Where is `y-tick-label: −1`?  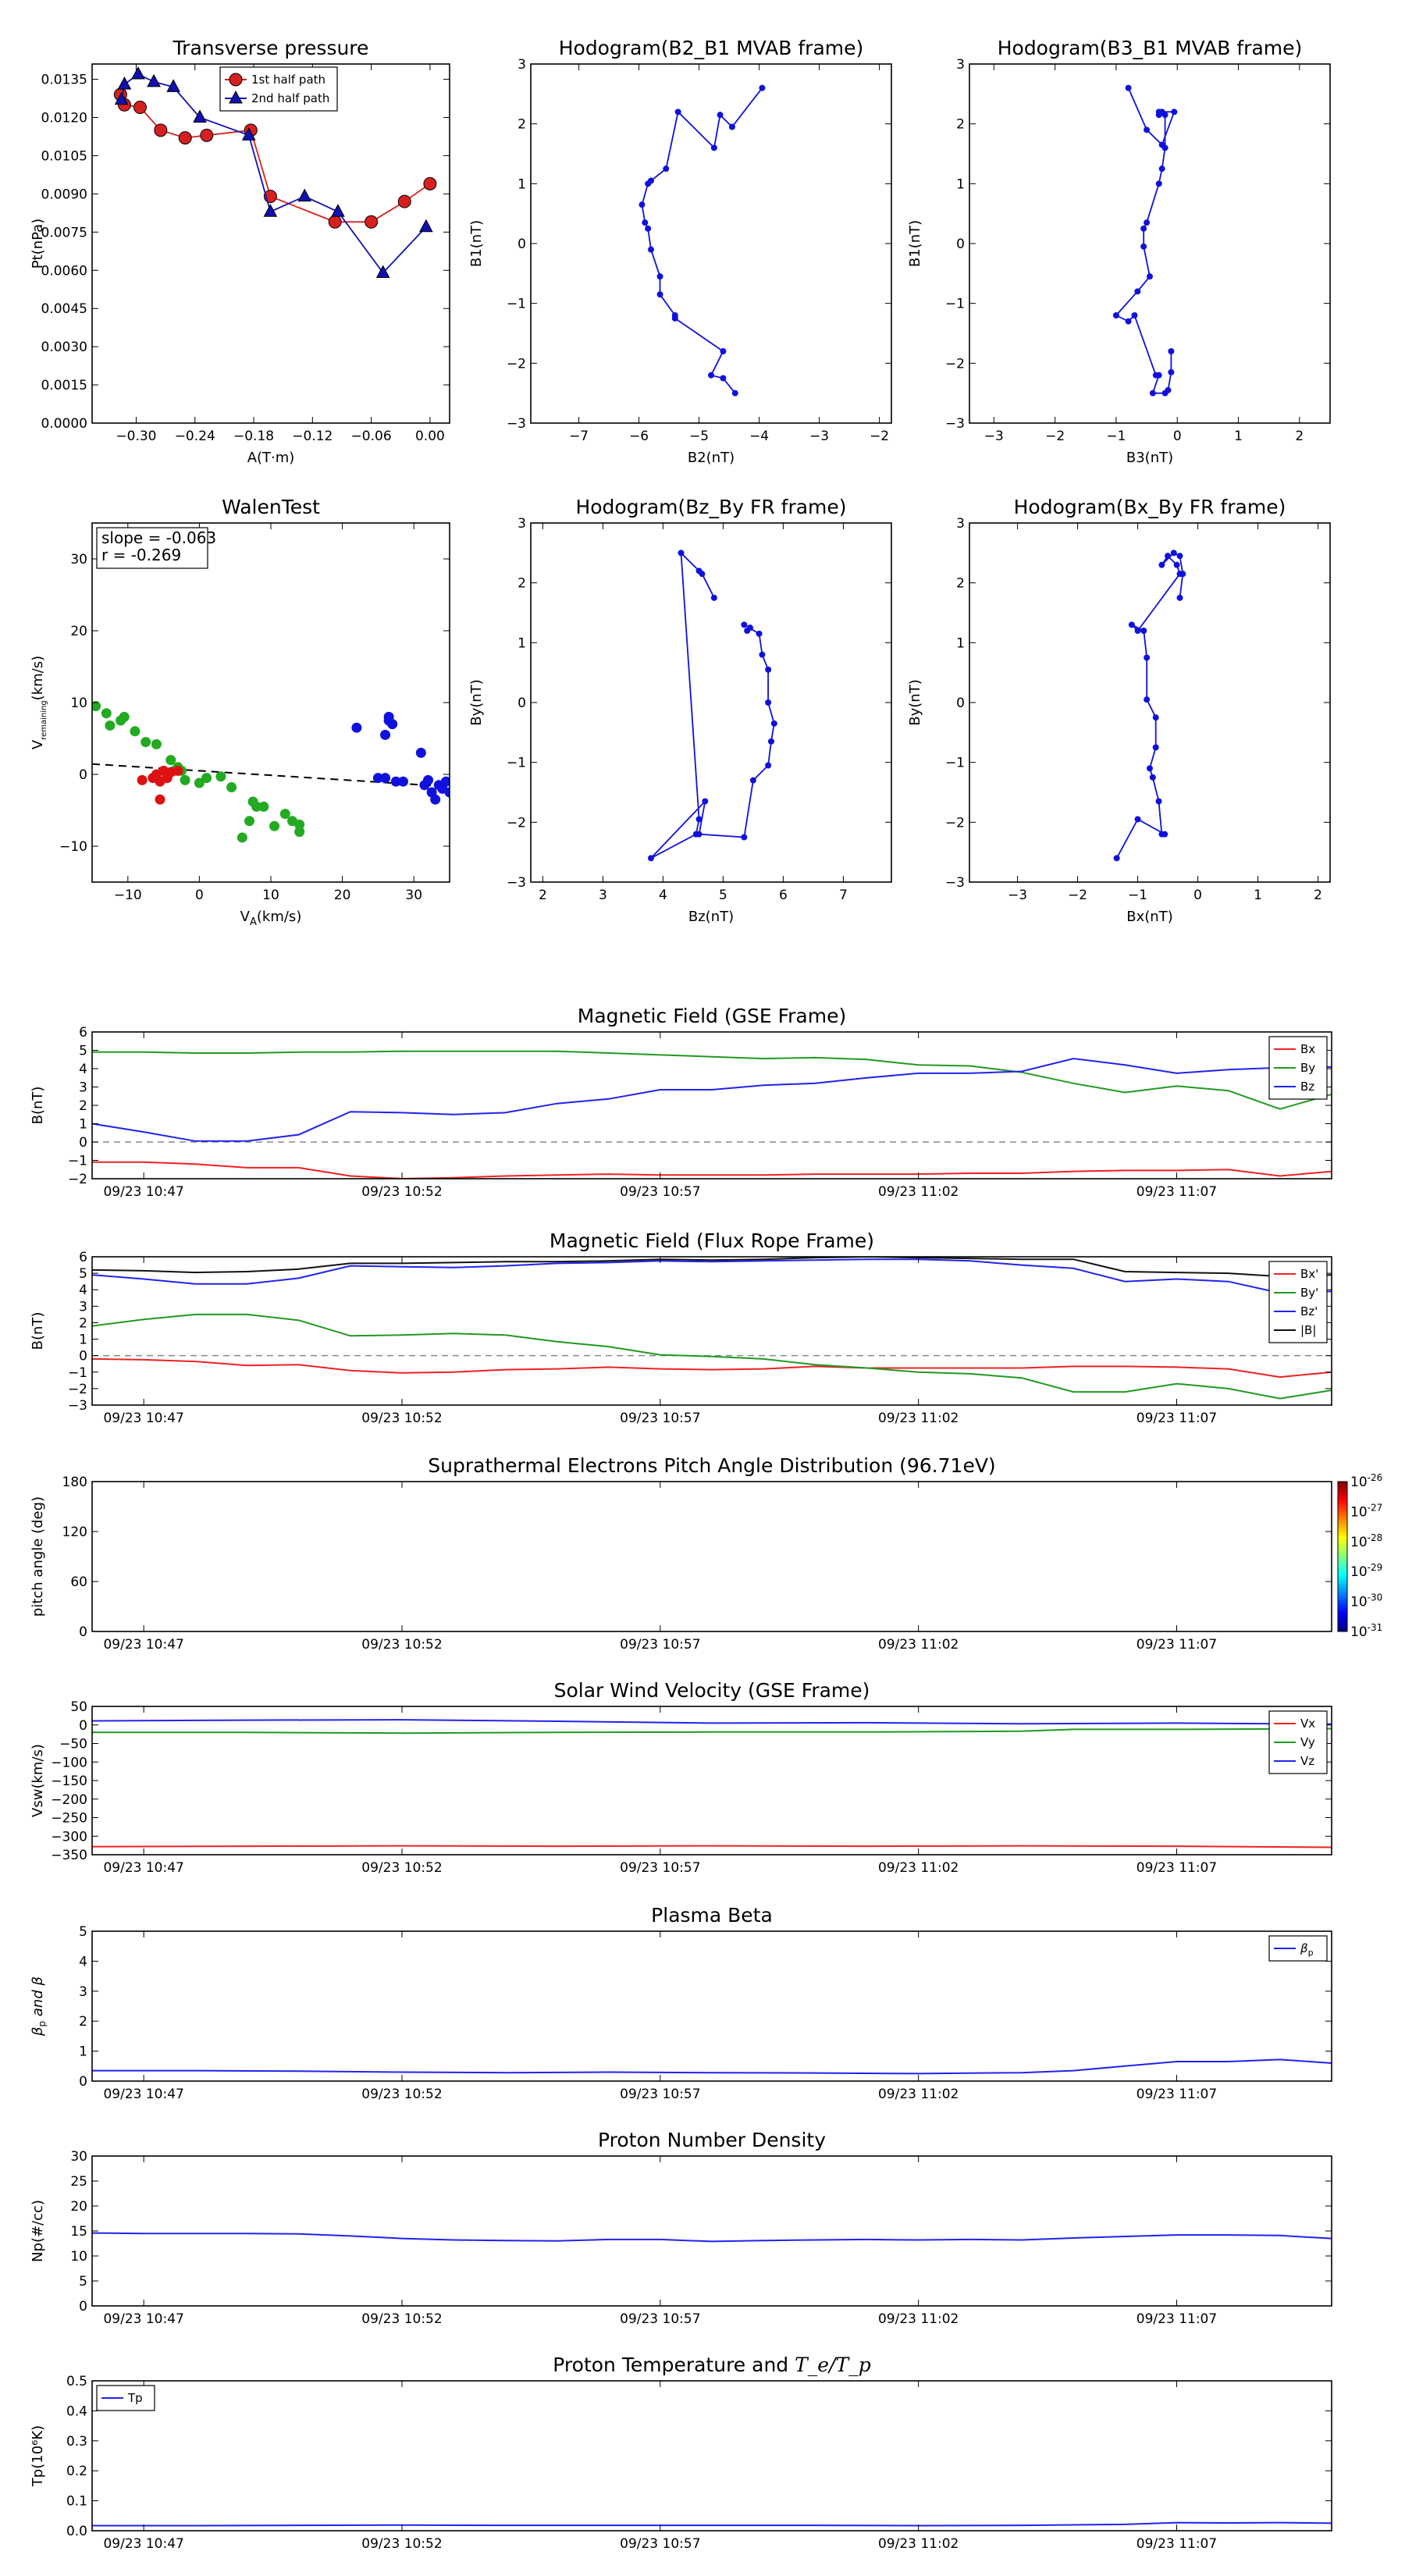 y-tick-label: −1 is located at coordinates (955, 304).